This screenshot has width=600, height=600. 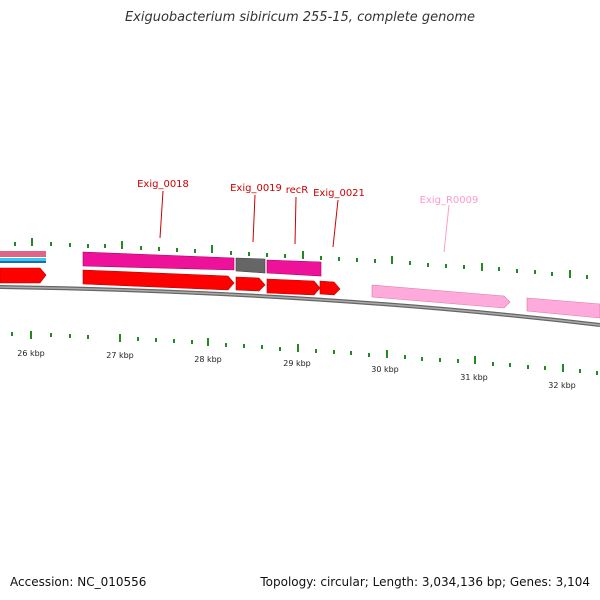 I want to click on scale-label-26kbp: 26 kbp, so click(x=31, y=353).